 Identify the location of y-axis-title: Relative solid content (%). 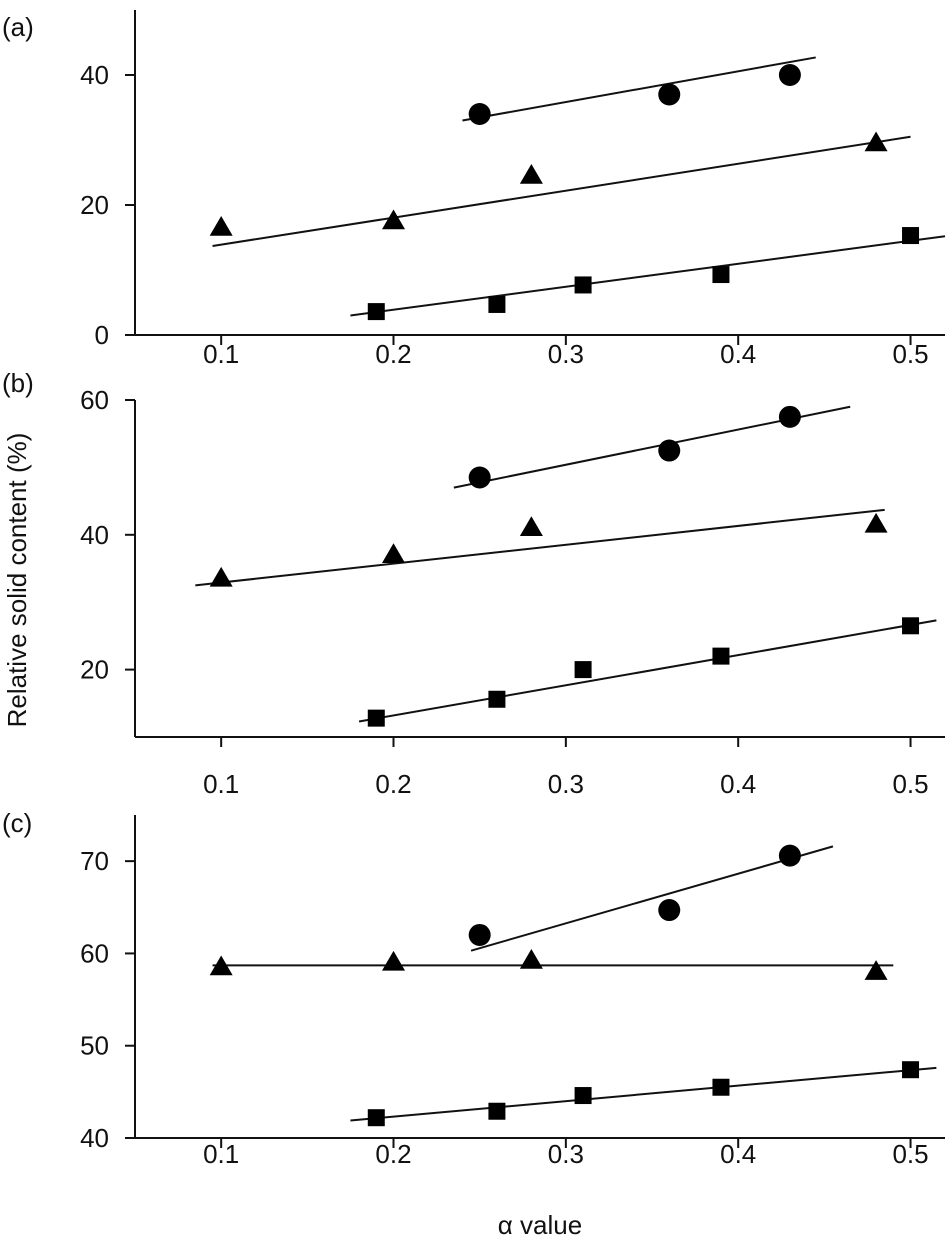
(17, 580).